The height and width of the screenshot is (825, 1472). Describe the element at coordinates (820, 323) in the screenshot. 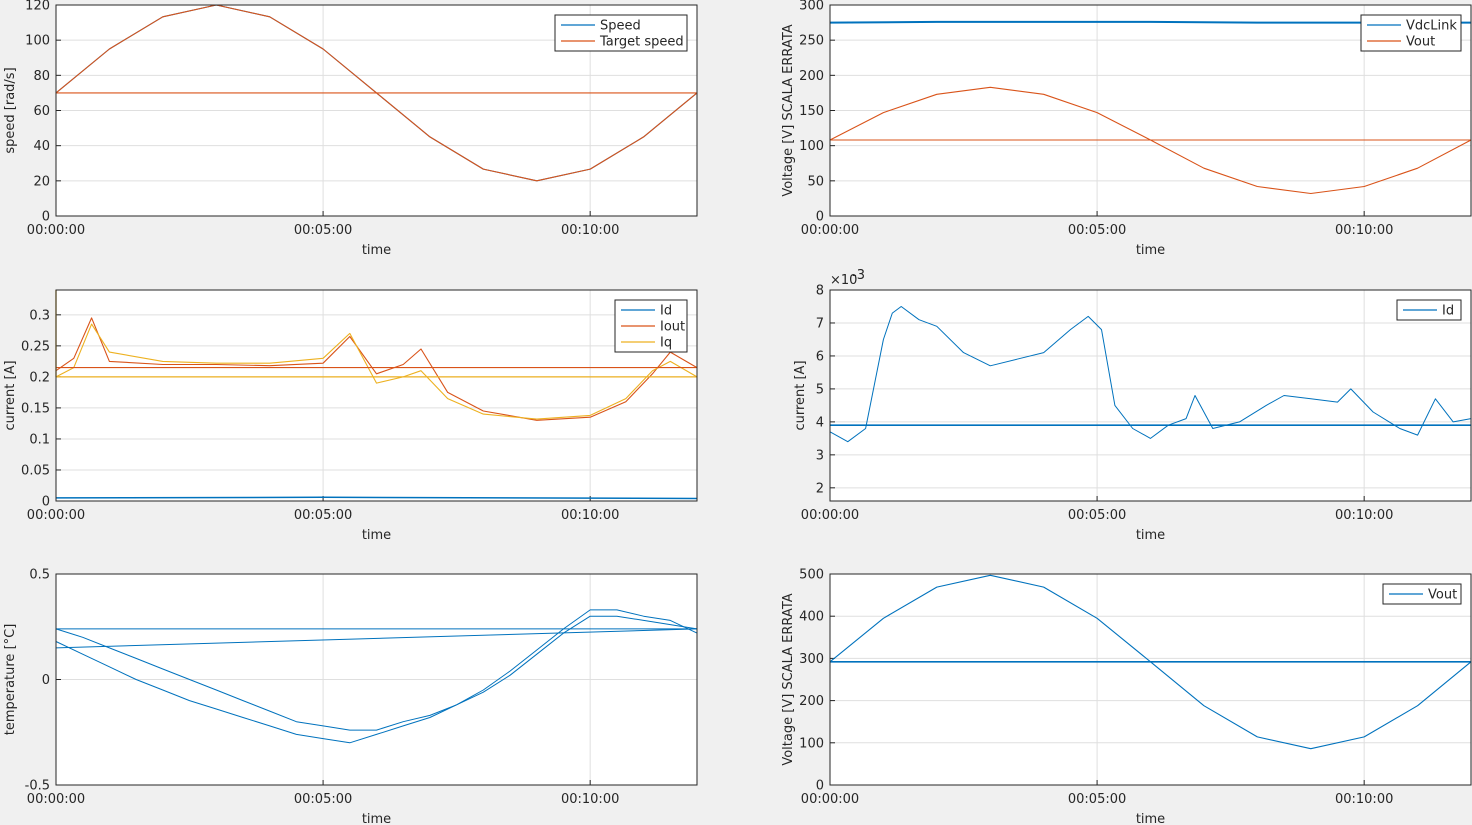

I see `y-tick-label: 7` at that location.